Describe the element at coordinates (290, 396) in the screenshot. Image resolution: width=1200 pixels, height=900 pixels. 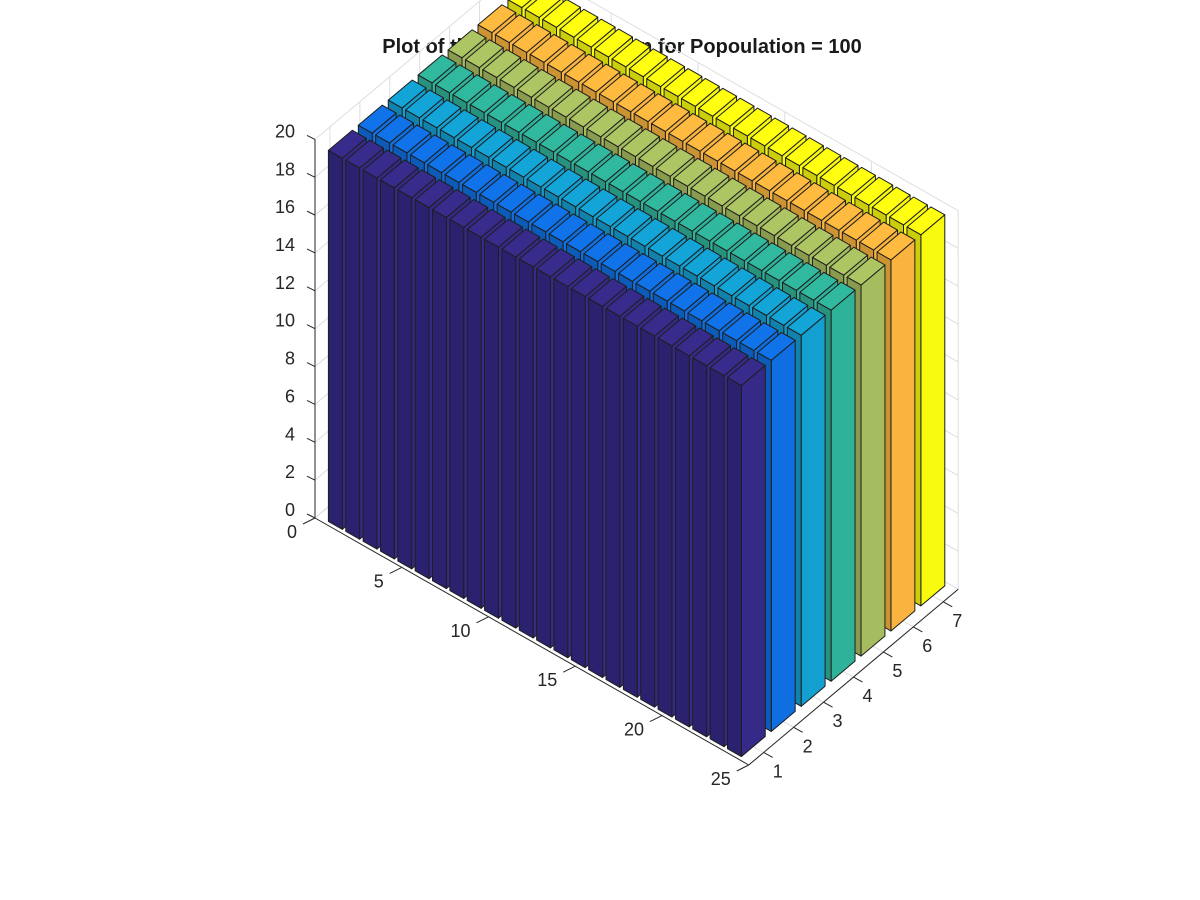
I see `z-tick-label: 6` at that location.